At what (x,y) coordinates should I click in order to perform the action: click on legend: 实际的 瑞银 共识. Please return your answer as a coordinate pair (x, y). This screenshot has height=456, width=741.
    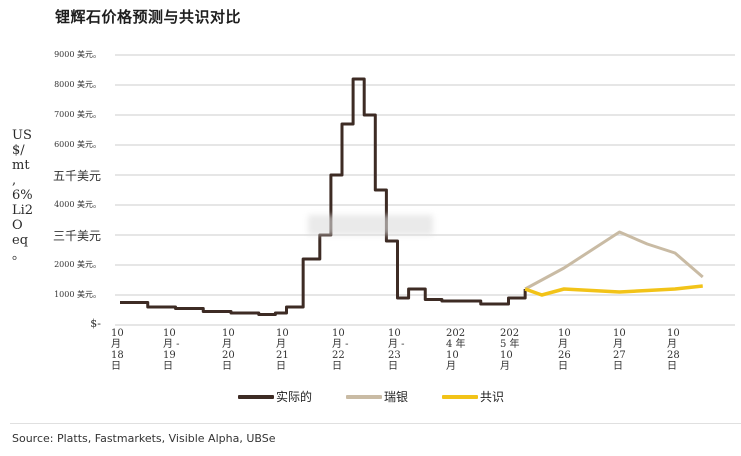
    Looking at the image, I should click on (371, 396).